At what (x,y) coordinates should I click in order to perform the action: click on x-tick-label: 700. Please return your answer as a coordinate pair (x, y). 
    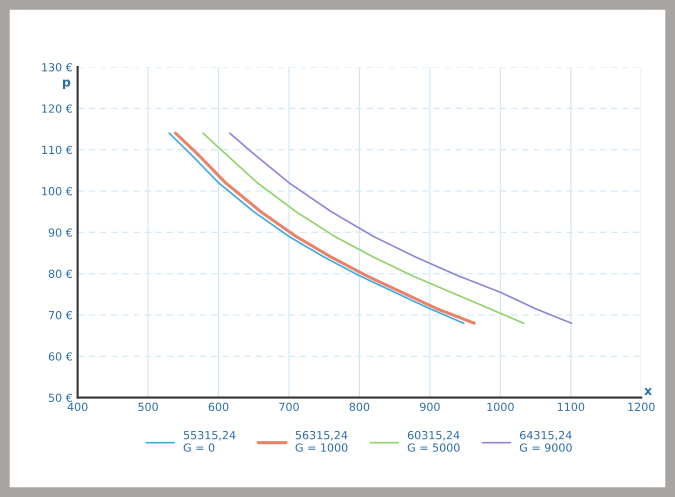
    Looking at the image, I should click on (289, 407).